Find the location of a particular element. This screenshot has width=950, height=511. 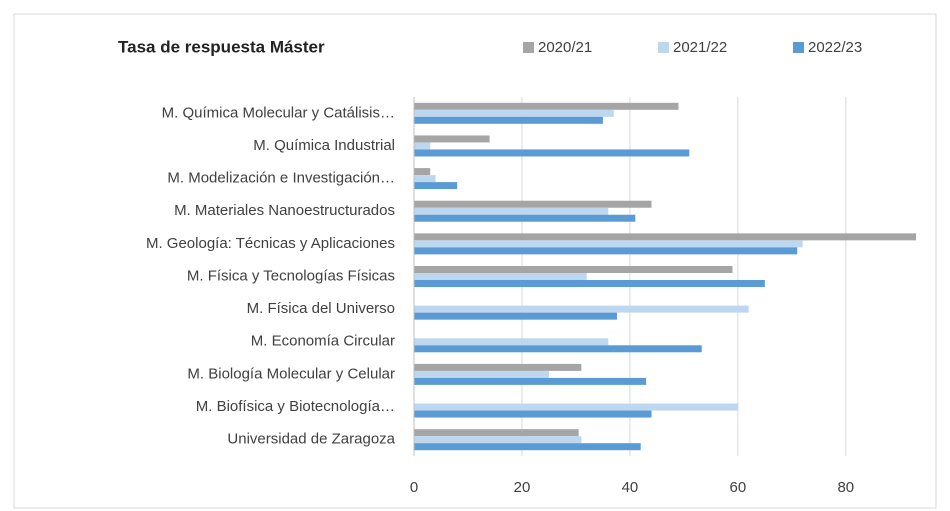

legend-label: 2021/22 is located at coordinates (700, 47).